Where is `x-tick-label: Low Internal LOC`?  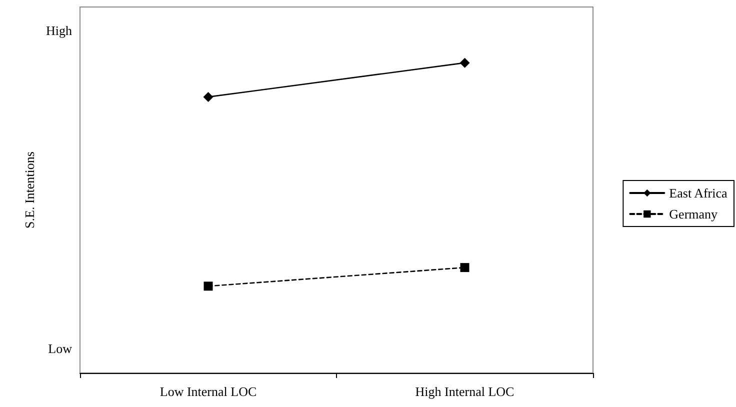 x-tick-label: Low Internal LOC is located at coordinates (208, 391).